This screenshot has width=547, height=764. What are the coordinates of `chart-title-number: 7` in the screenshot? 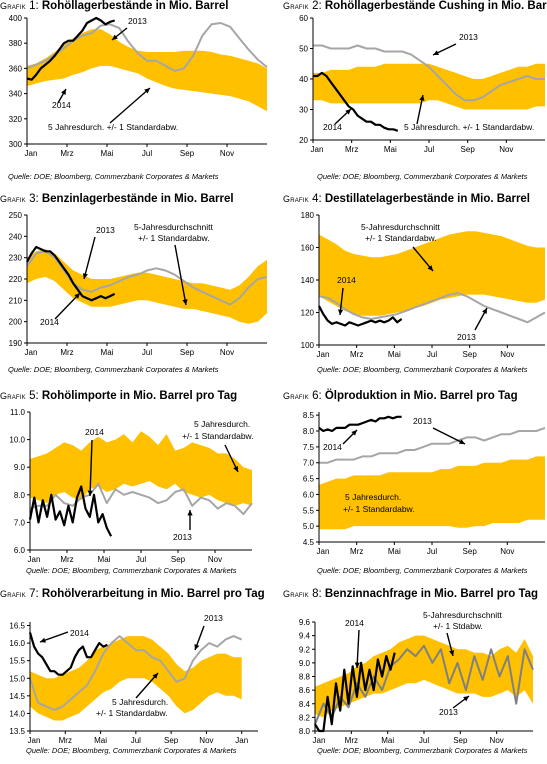 It's located at (30, 594).